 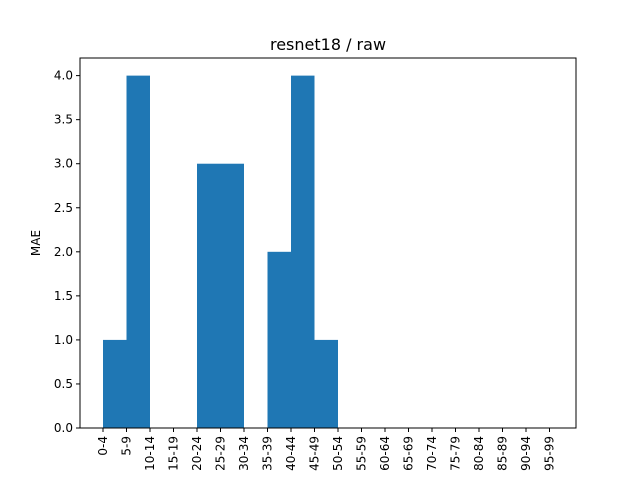 What do you see at coordinates (63, 428) in the screenshot?
I see `y-tick-label: 0.0` at bounding box center [63, 428].